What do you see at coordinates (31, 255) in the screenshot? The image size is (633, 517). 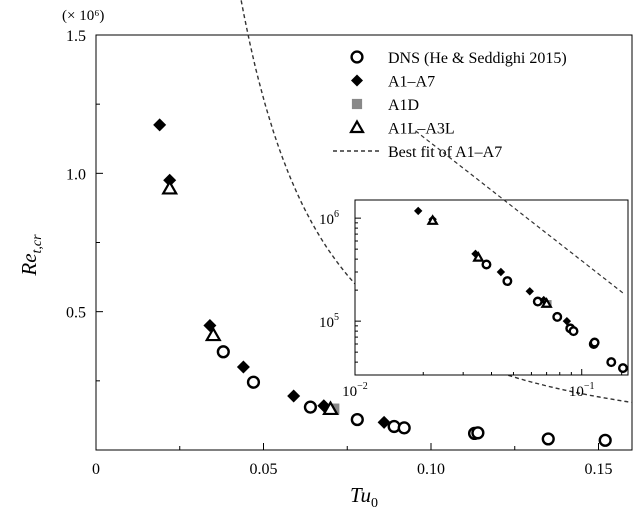 I see `y-axis-label: Ret,cr` at bounding box center [31, 255].